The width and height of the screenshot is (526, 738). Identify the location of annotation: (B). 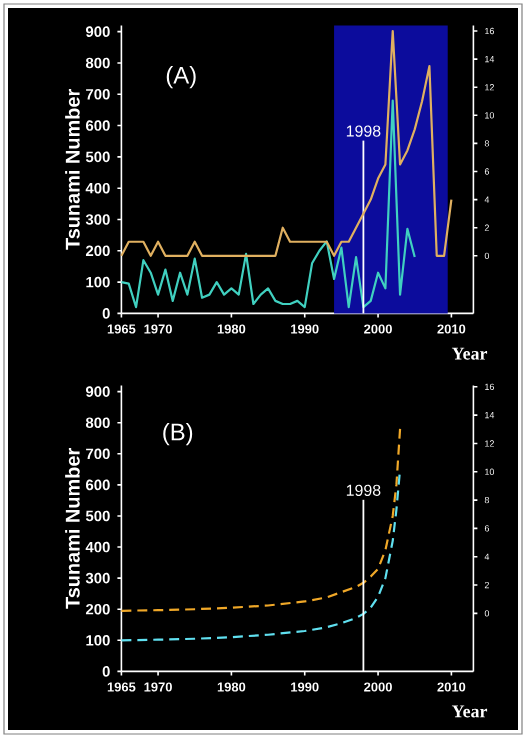
(178, 434).